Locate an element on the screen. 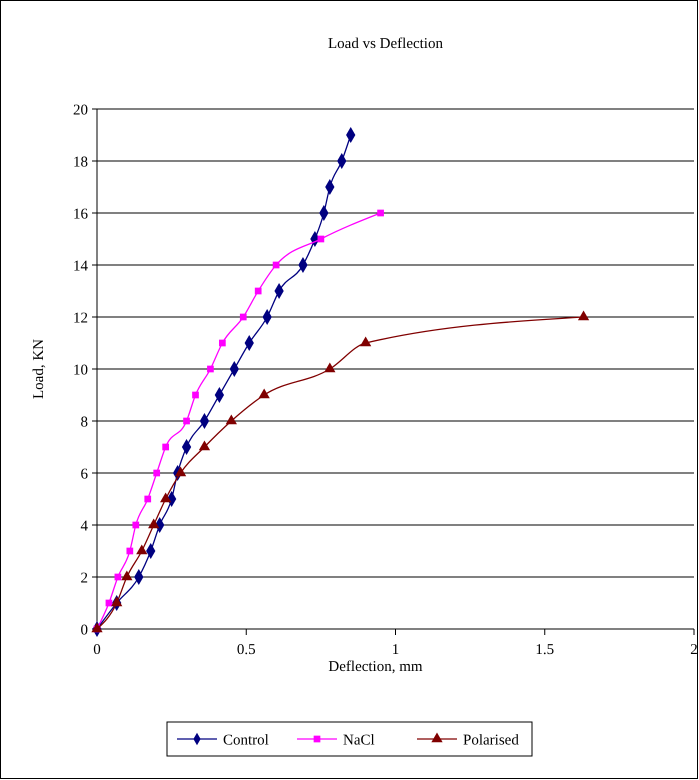  chart-title: Load vs Deflection is located at coordinates (386, 44).